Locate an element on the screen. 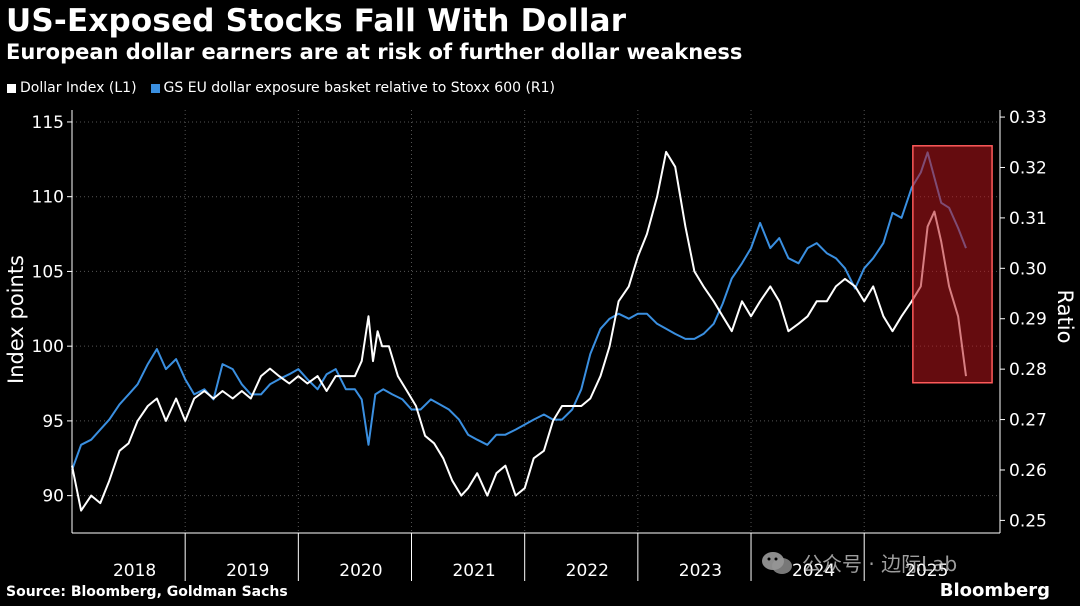 The width and height of the screenshot is (1080, 606). left-tick-label-1: 95 is located at coordinates (53, 422).